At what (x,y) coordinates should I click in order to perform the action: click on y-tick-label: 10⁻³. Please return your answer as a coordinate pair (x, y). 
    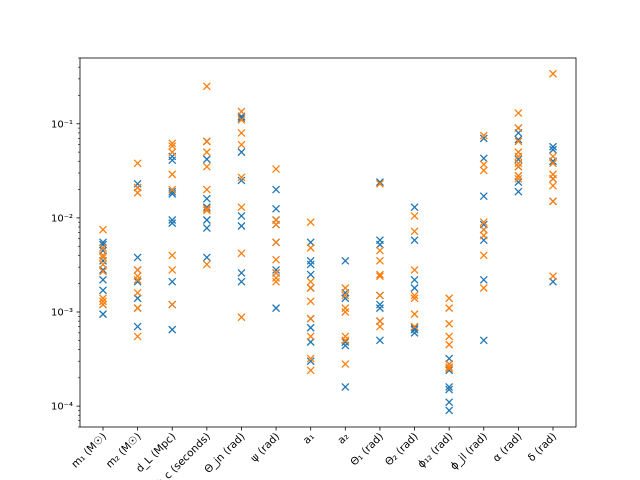
    Looking at the image, I should click on (62, 313).